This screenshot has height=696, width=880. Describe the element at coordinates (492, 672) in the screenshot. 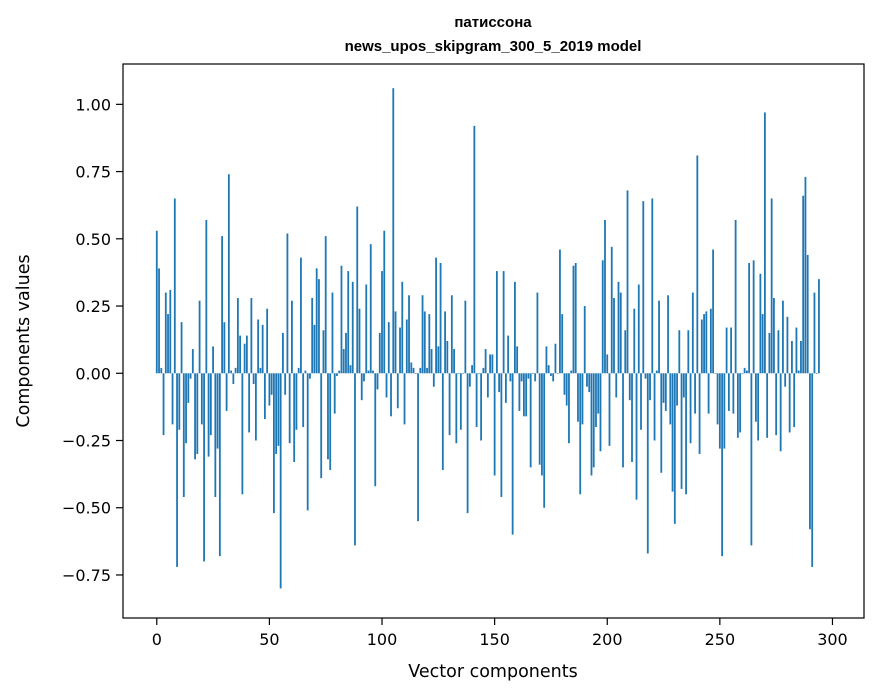

I see `x-axis-label: Vector components` at that location.